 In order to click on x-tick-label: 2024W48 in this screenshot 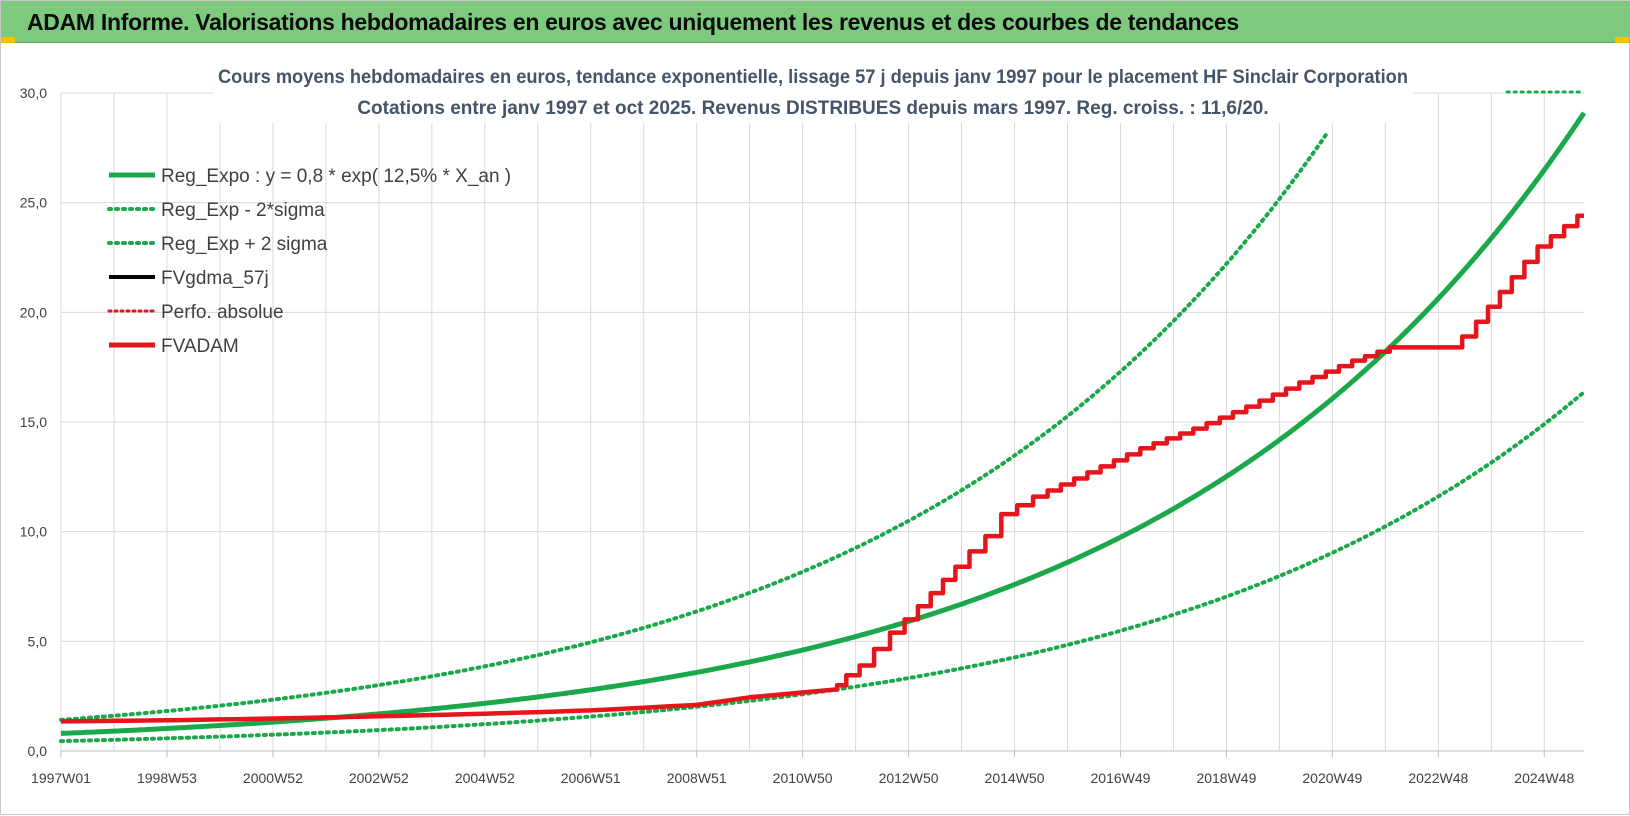, I will do `click(1544, 778)`.